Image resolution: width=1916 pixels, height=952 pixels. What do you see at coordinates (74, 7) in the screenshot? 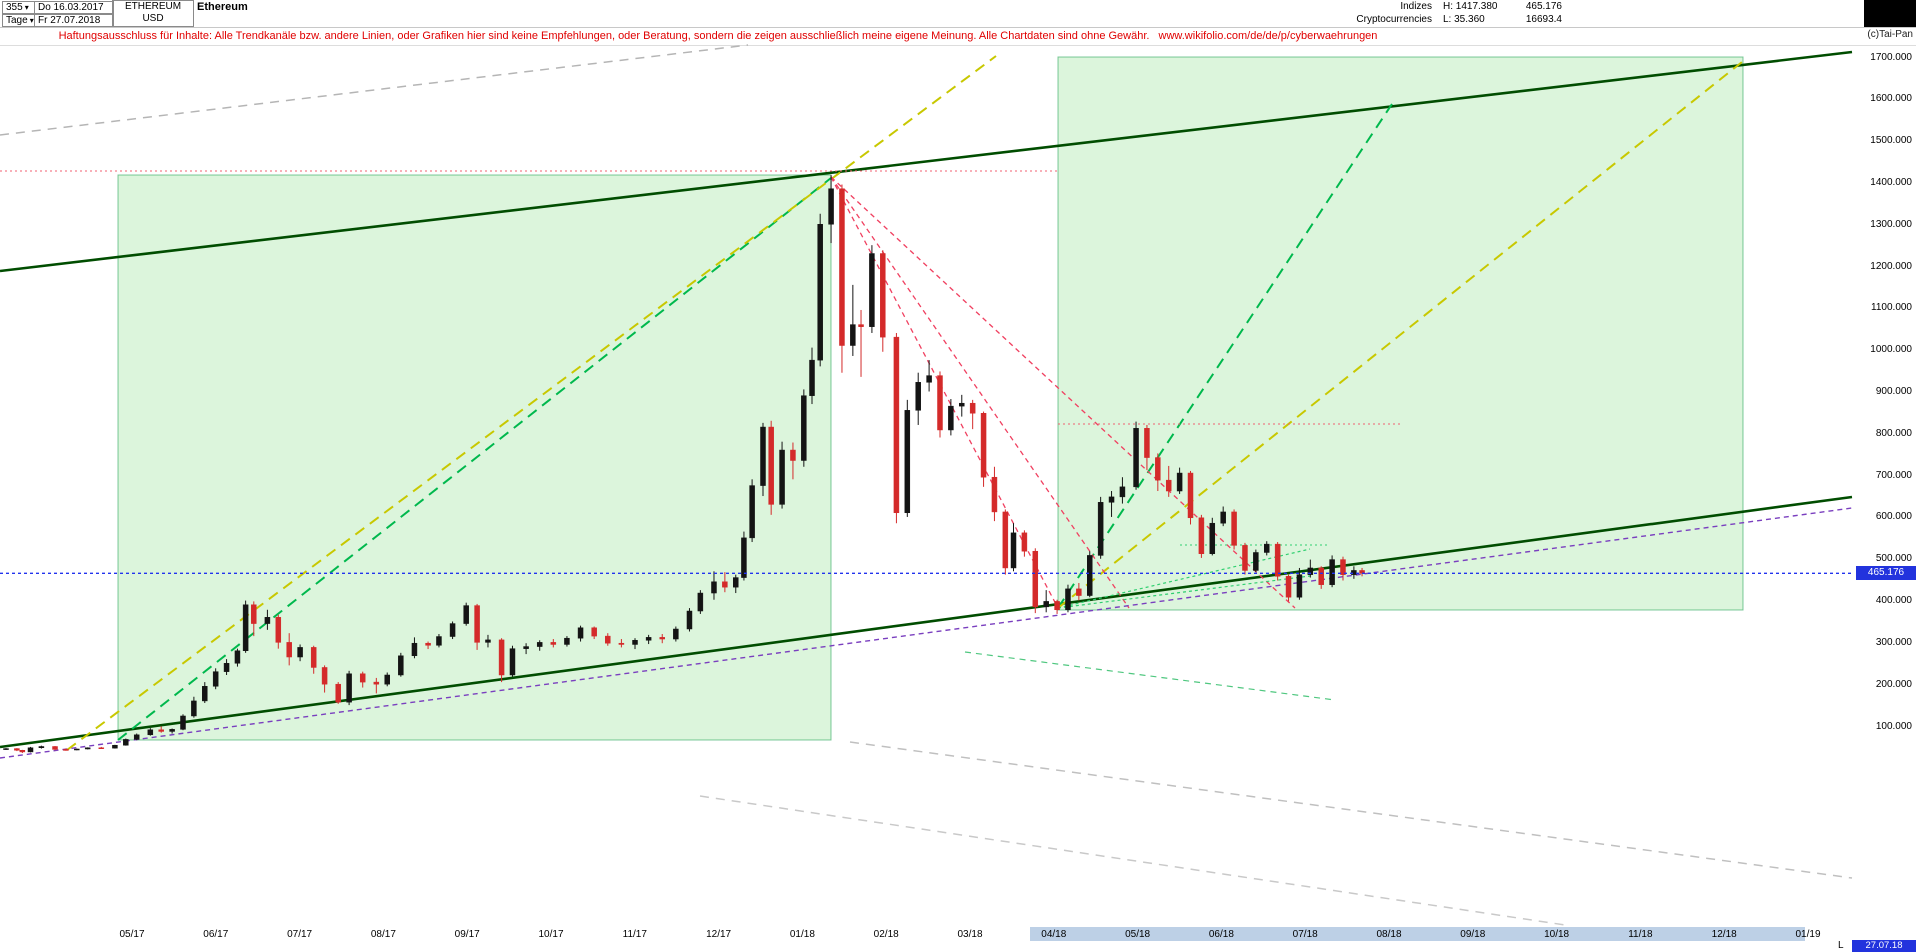
I see `start-date-field: Do 16.03.2017` at bounding box center [74, 7].